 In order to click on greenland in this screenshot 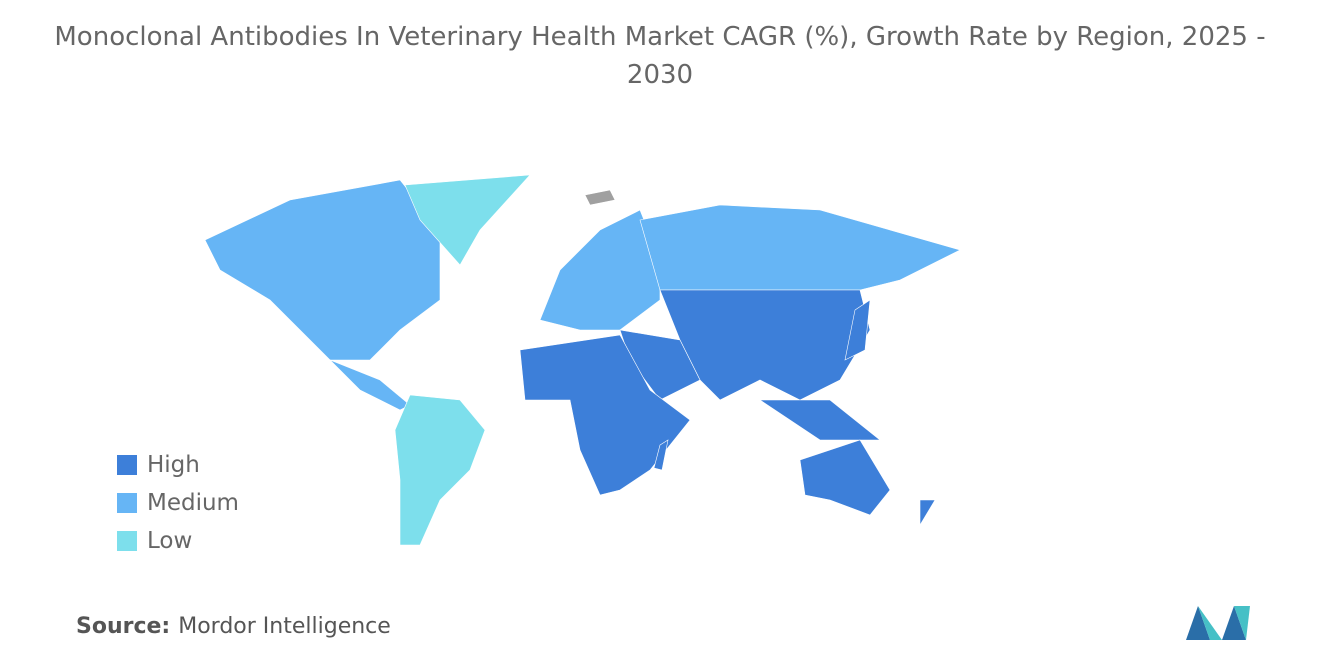, I will do `click(467, 220)`.